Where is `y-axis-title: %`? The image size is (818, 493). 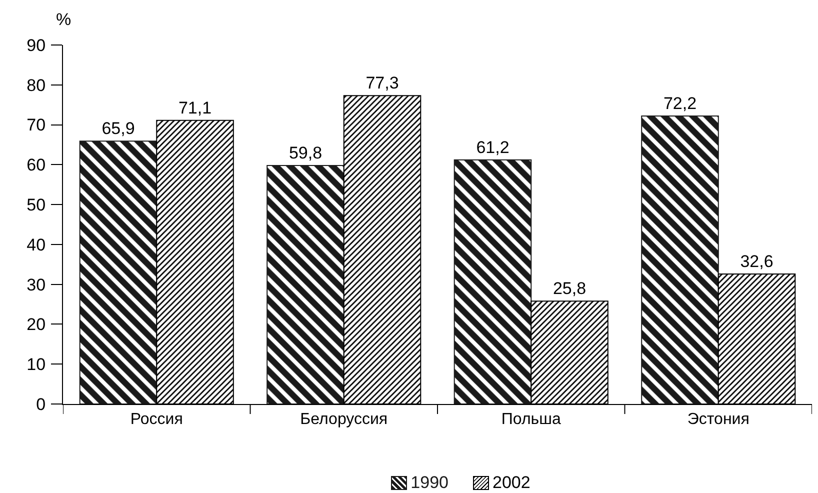
y-axis-title: % is located at coordinates (64, 19).